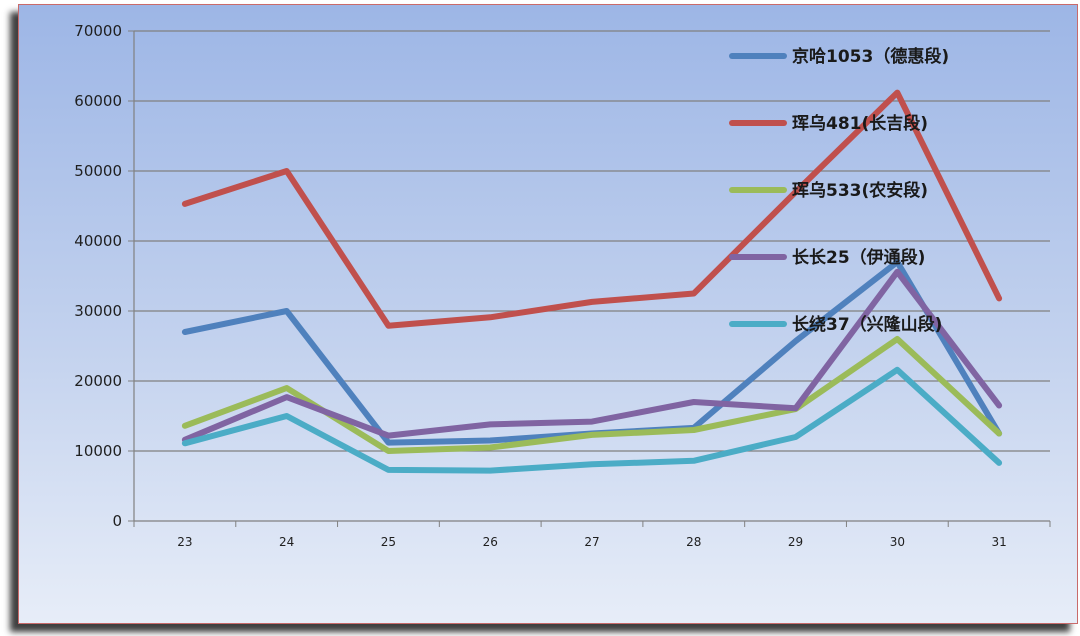  I want to click on x-tick-label: 31, so click(998, 542).